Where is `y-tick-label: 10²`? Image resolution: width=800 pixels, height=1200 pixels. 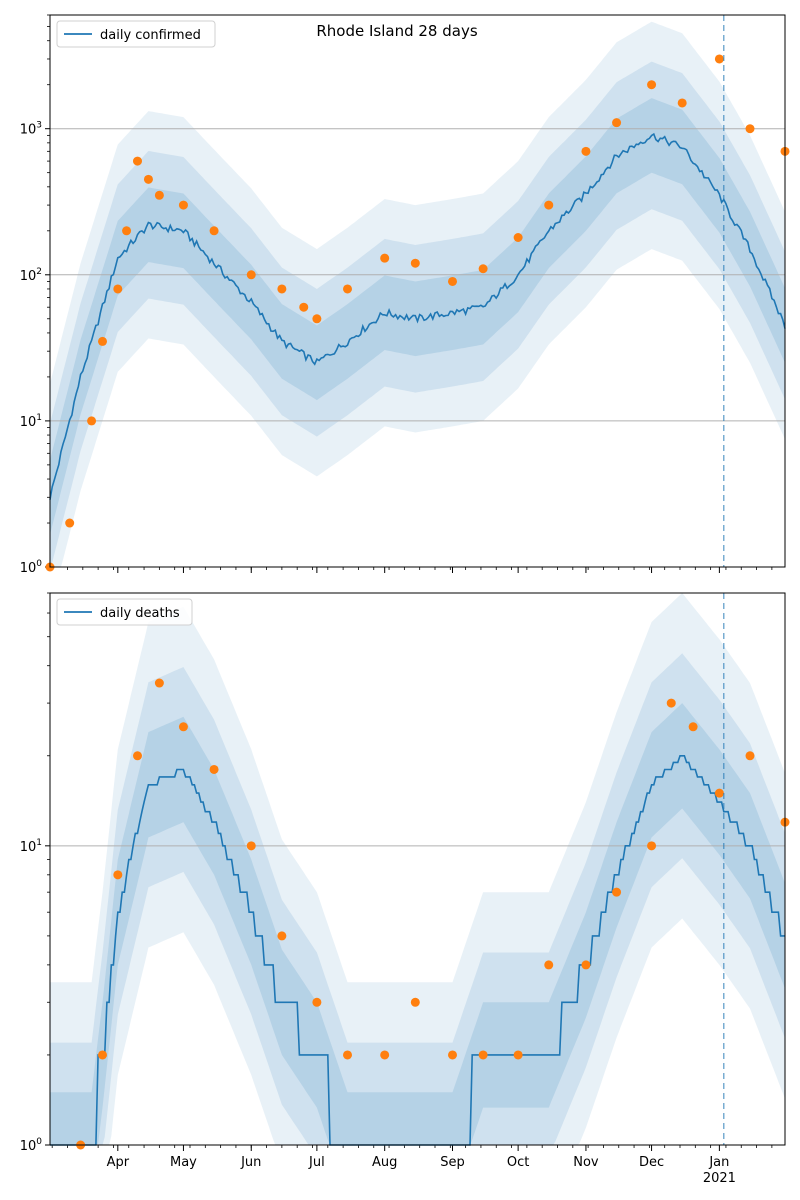 y-tick-label: 10² is located at coordinates (31, 275).